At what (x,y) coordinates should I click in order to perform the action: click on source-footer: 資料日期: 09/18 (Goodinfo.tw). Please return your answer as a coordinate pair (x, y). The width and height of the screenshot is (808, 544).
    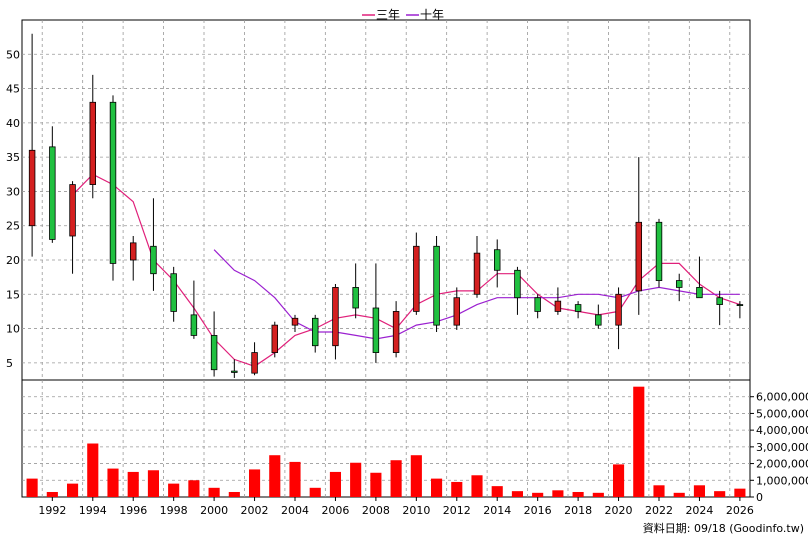
    Looking at the image, I should click on (723, 528).